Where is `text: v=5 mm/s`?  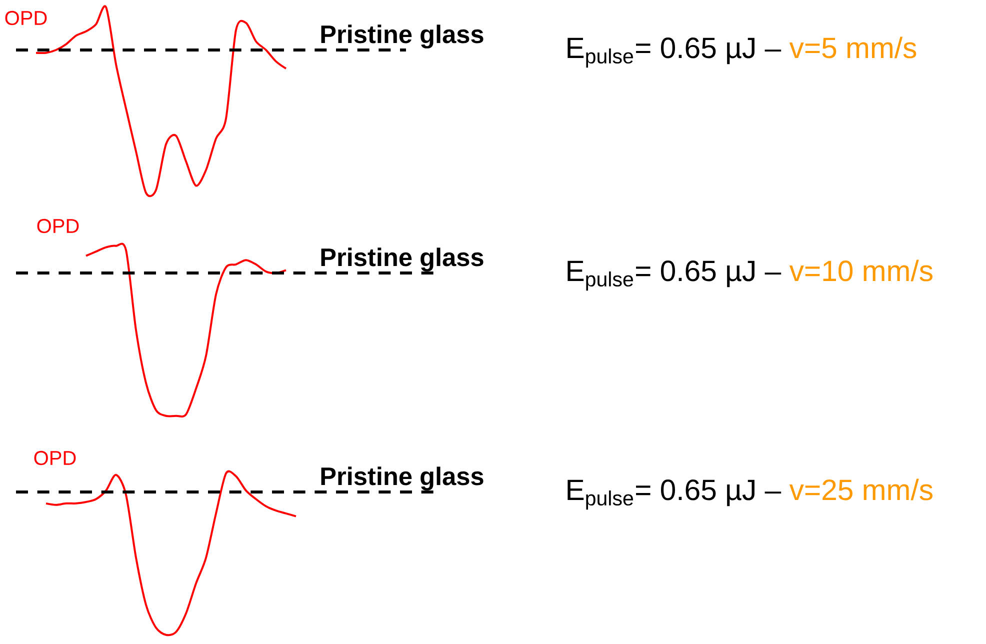 text: v=5 mm/s is located at coordinates (852, 47).